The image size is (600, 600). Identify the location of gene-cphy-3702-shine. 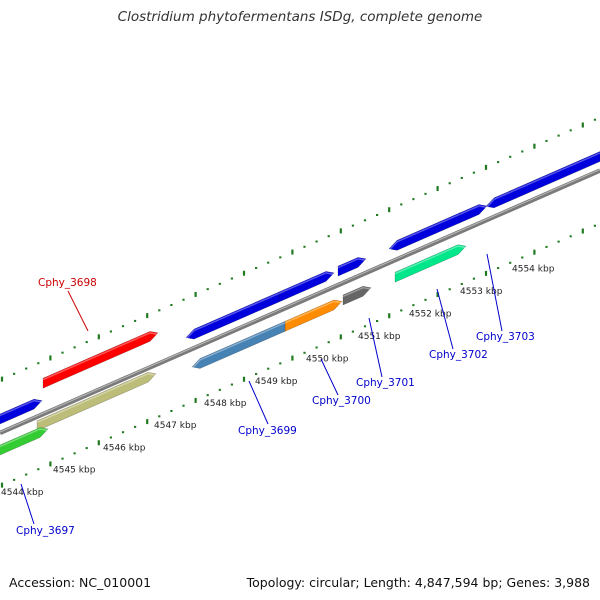
(430, 260).